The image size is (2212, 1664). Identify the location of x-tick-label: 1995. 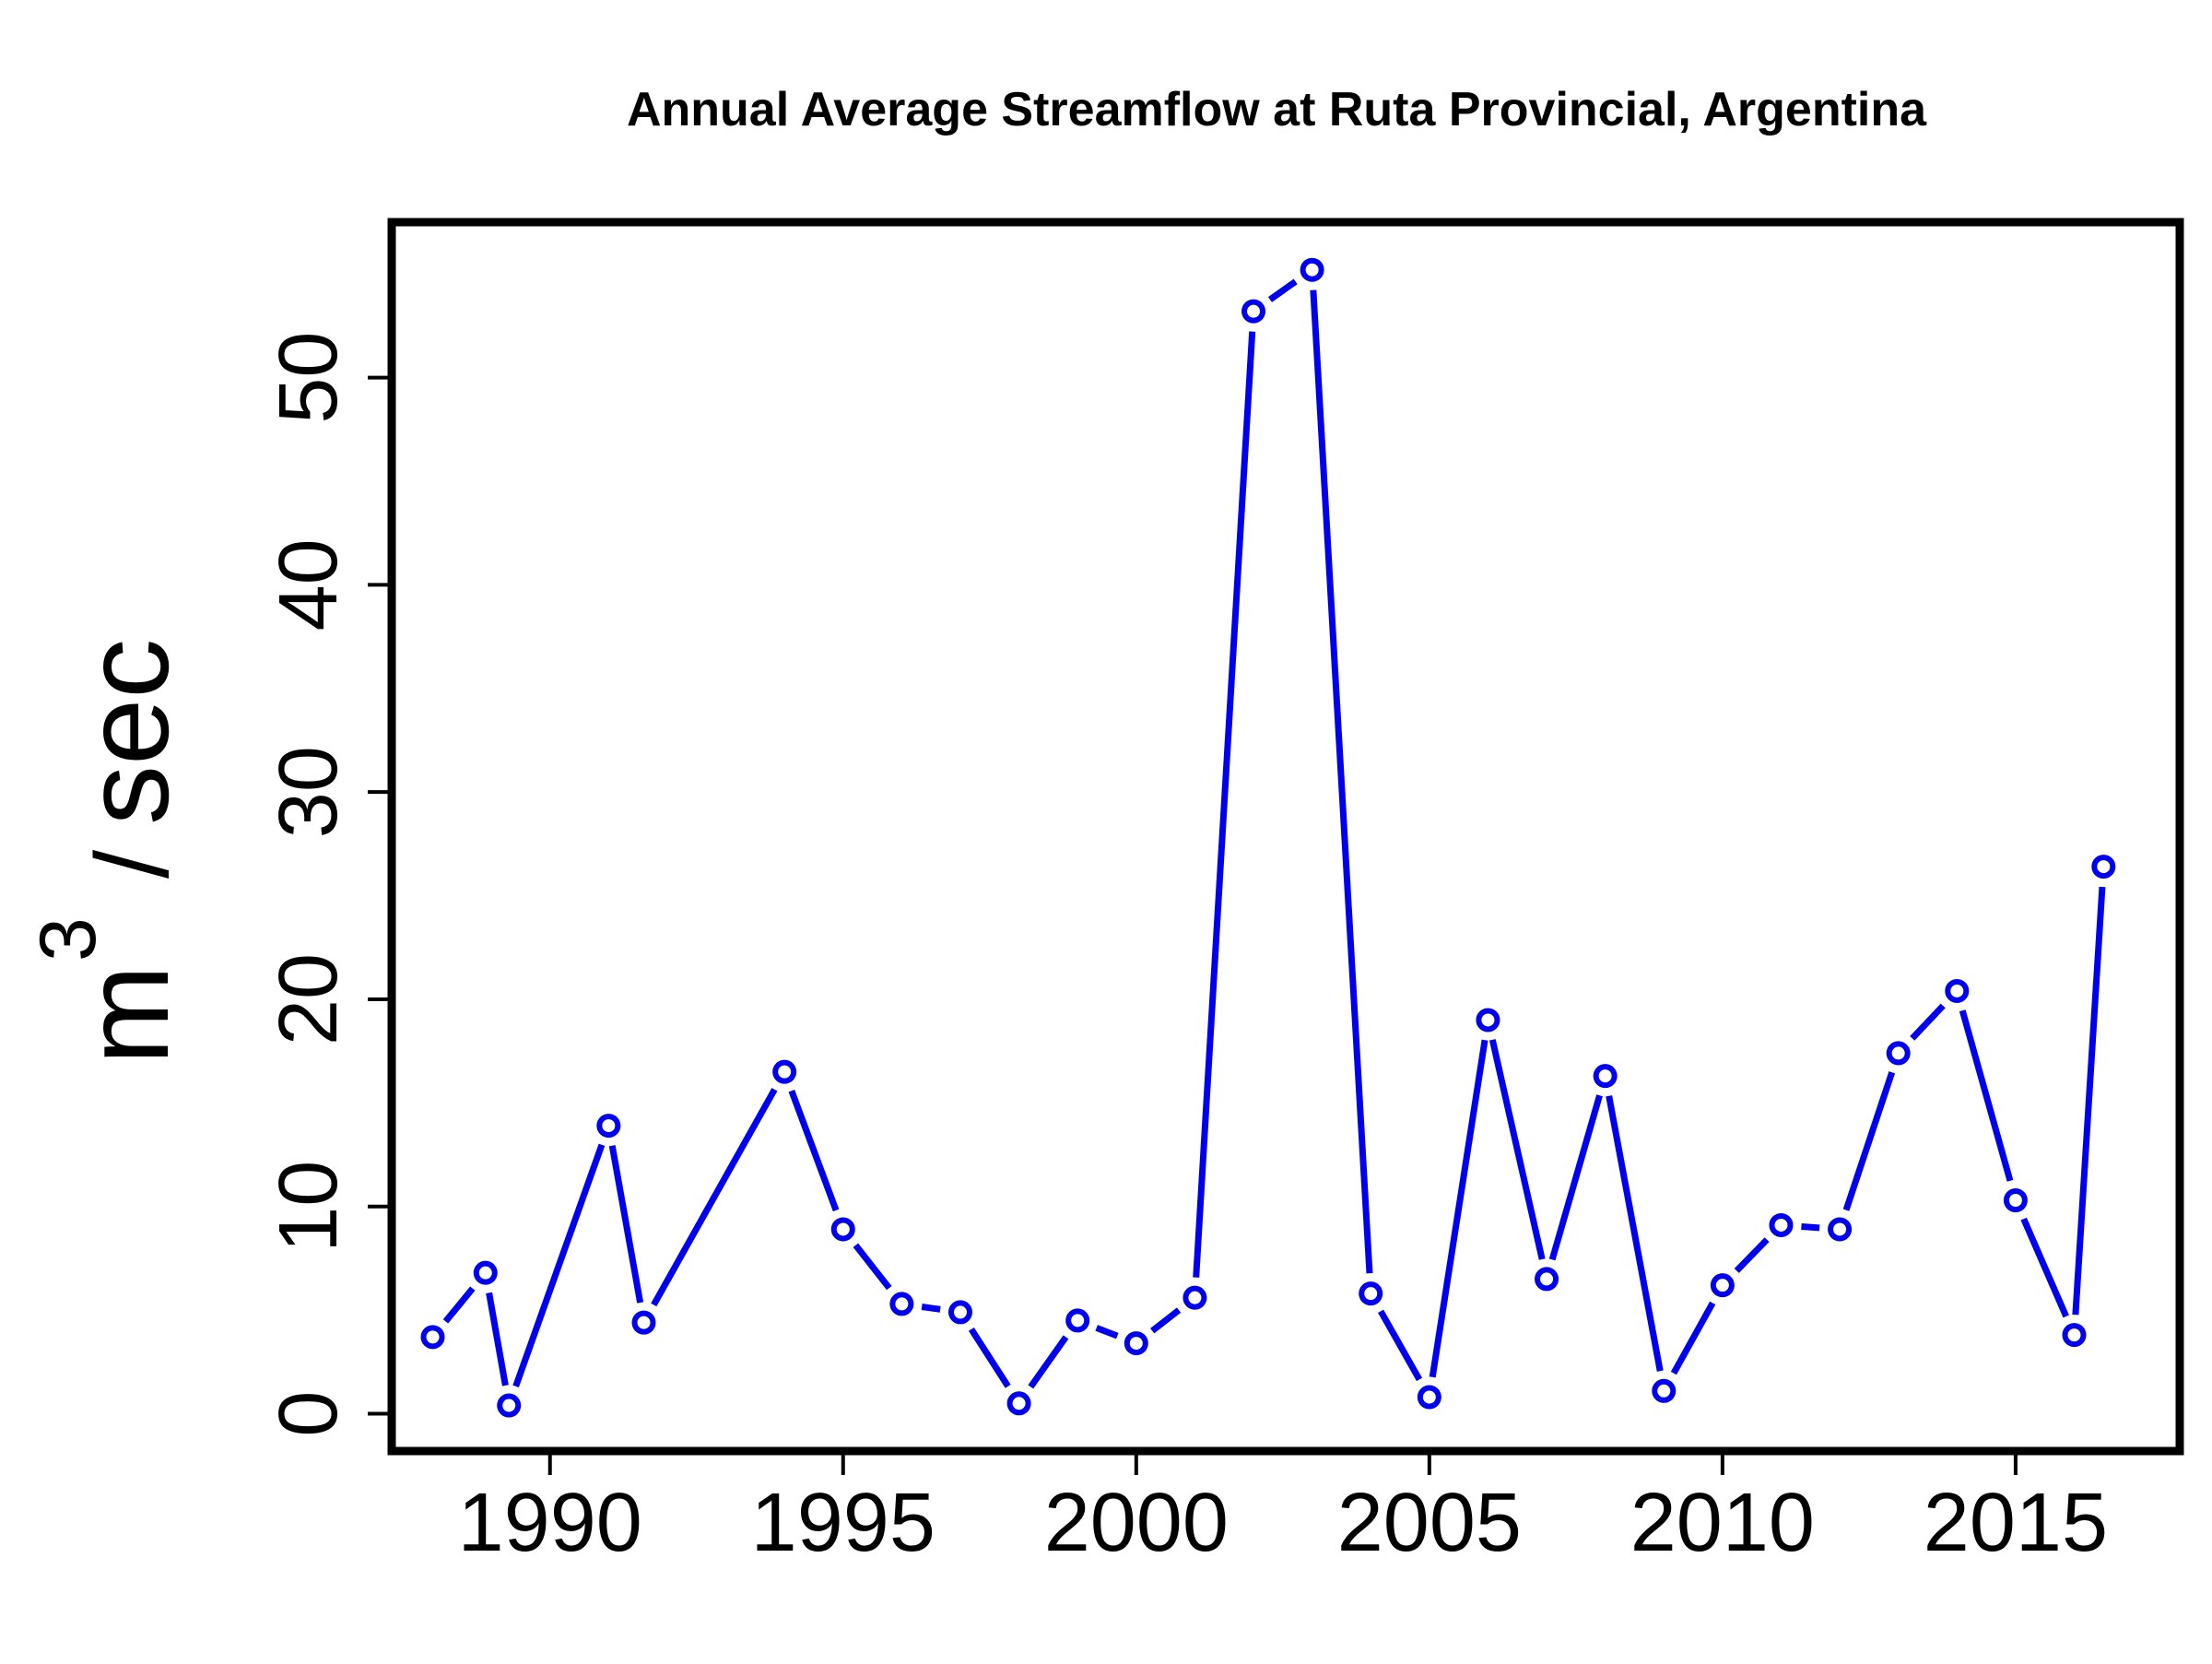
(843, 1523).